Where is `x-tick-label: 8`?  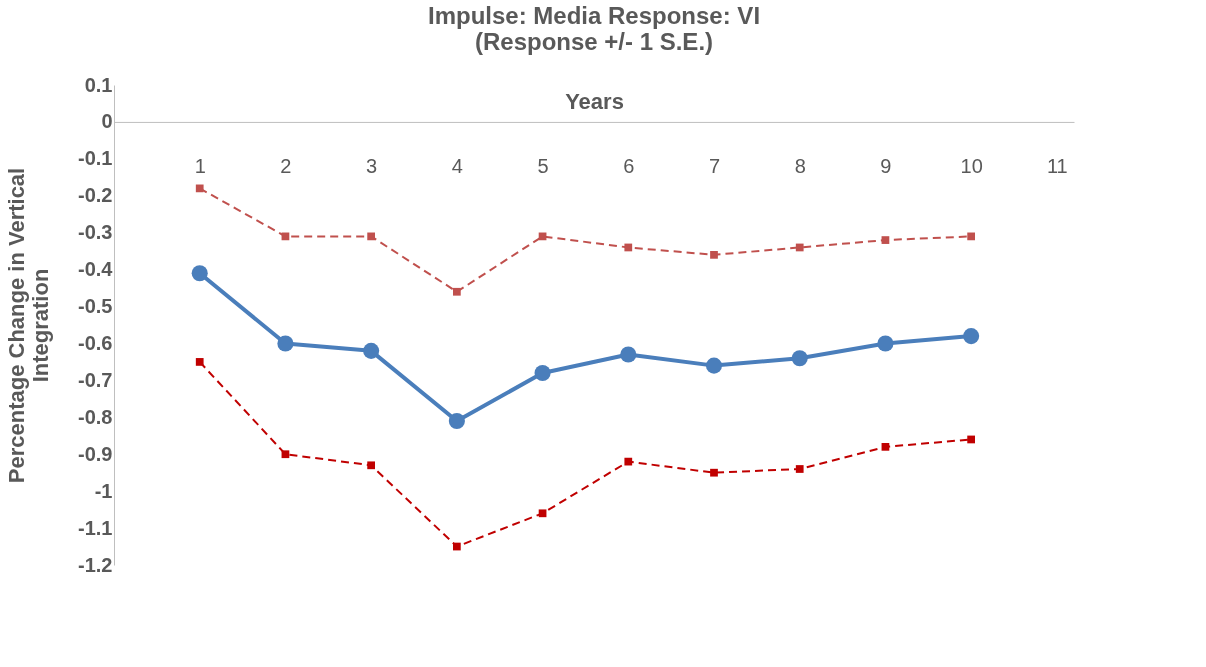
x-tick-label: 8 is located at coordinates (800, 166).